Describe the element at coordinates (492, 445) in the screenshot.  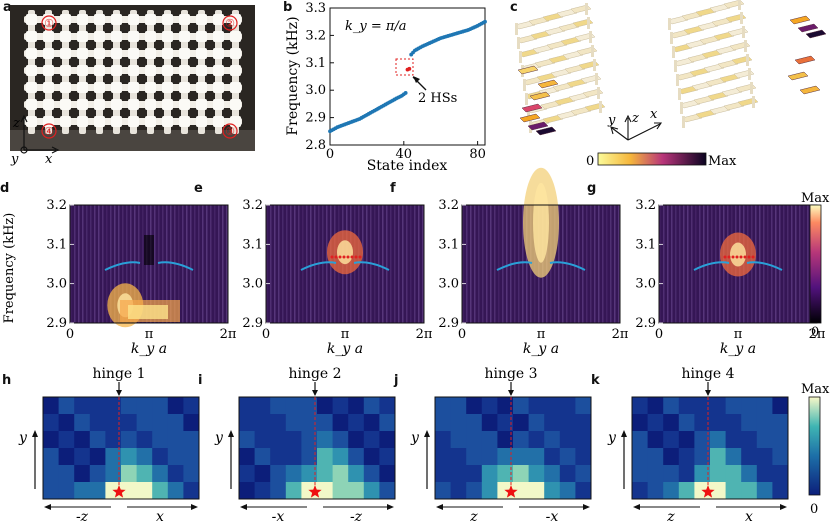
I see `hinge-panel-j: j hinge 3 y z -x` at that location.